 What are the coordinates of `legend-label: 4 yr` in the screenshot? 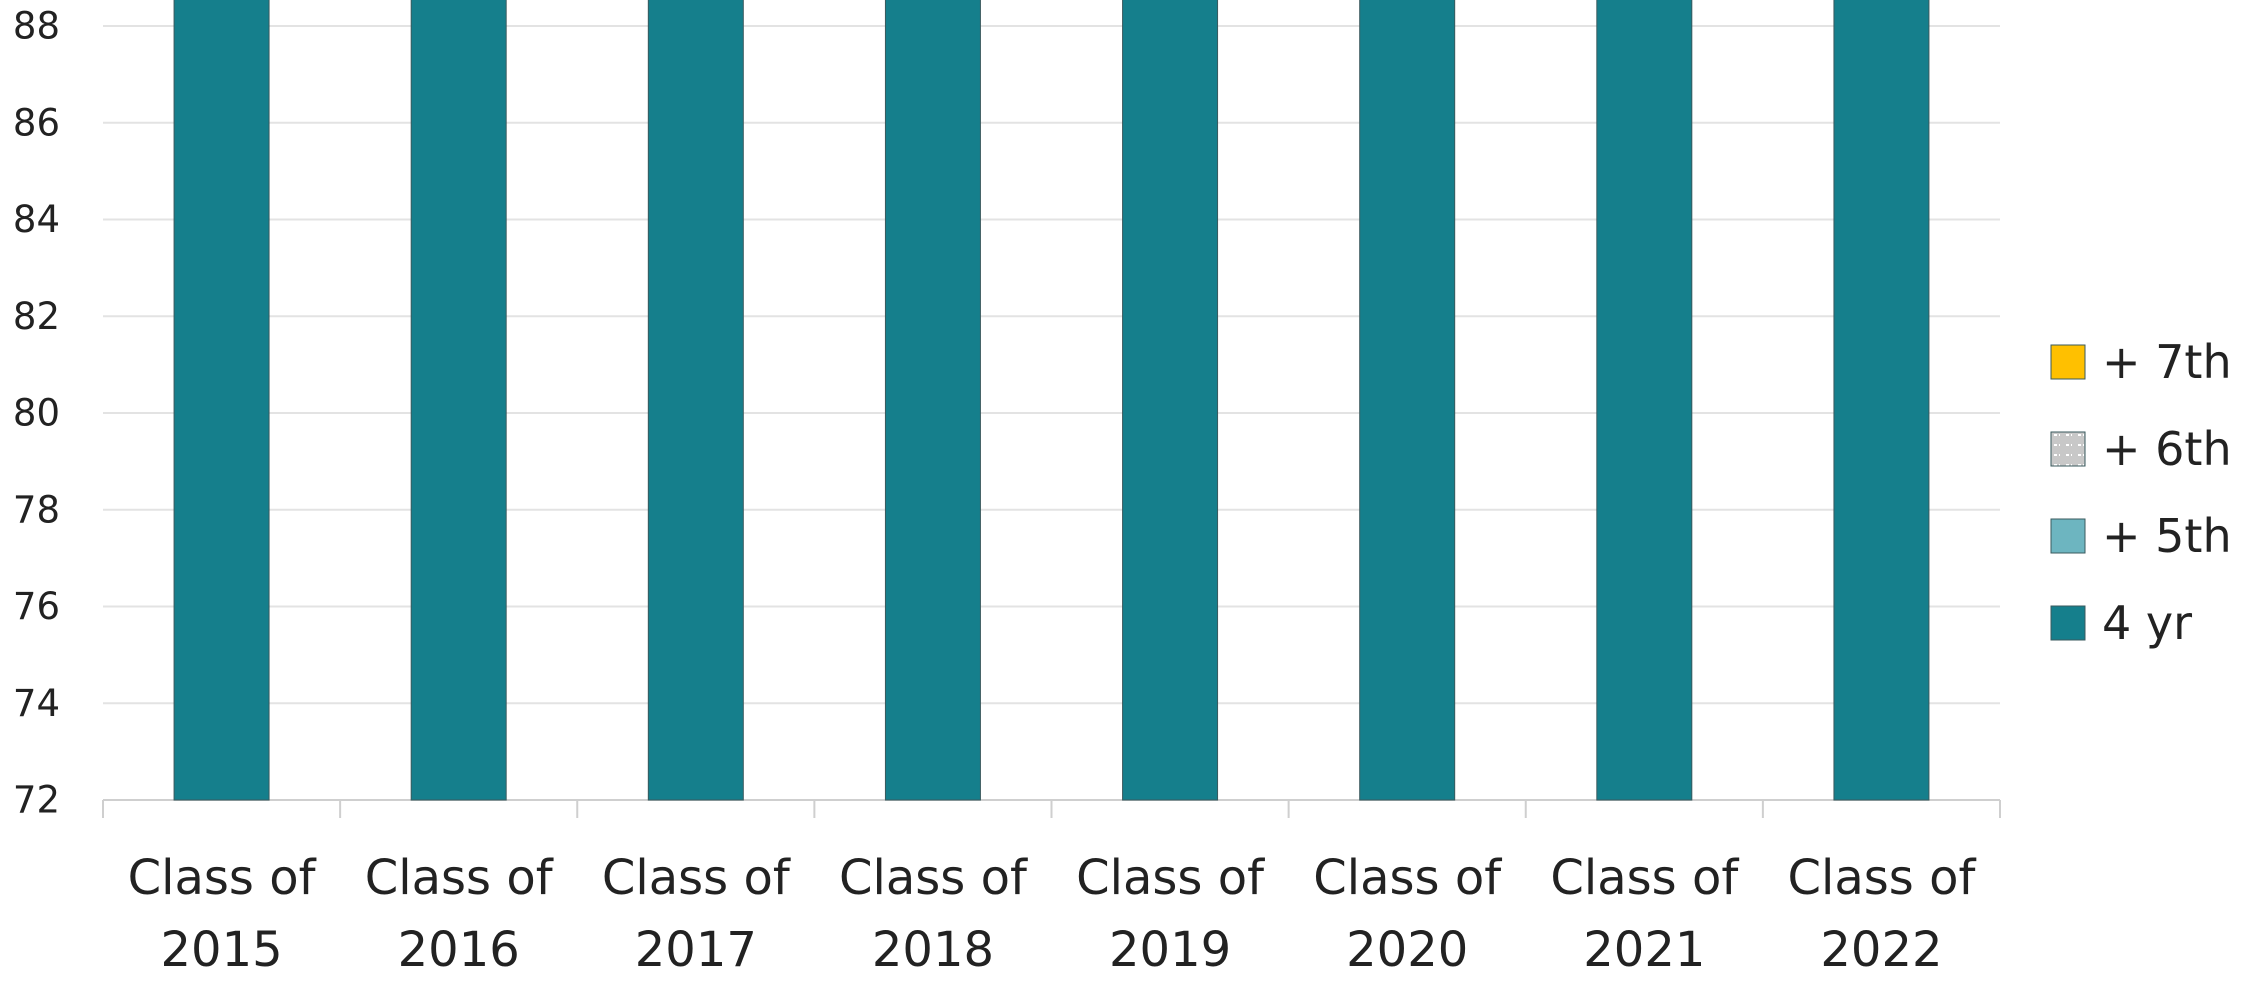 It's located at (2147, 623).